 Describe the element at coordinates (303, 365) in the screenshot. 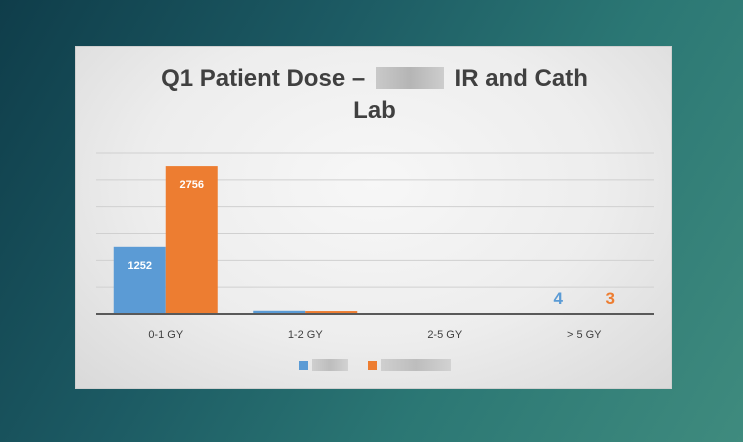

I see `legend-swatch-series-a` at that location.